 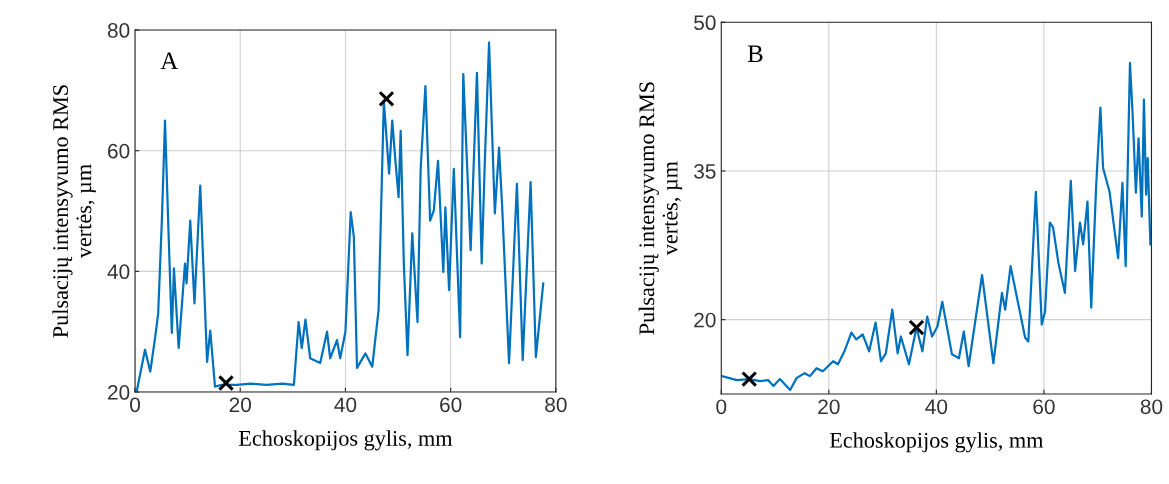 What do you see at coordinates (705, 171) in the screenshot?
I see `y-tick-label: 35` at bounding box center [705, 171].